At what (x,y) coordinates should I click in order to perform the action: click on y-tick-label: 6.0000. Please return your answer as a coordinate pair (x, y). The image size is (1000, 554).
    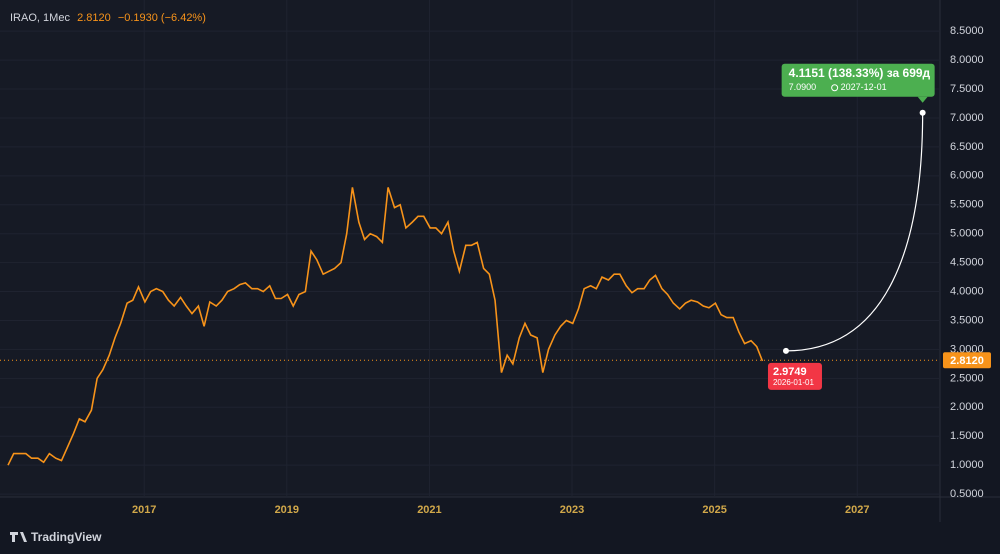
    Looking at the image, I should click on (967, 176).